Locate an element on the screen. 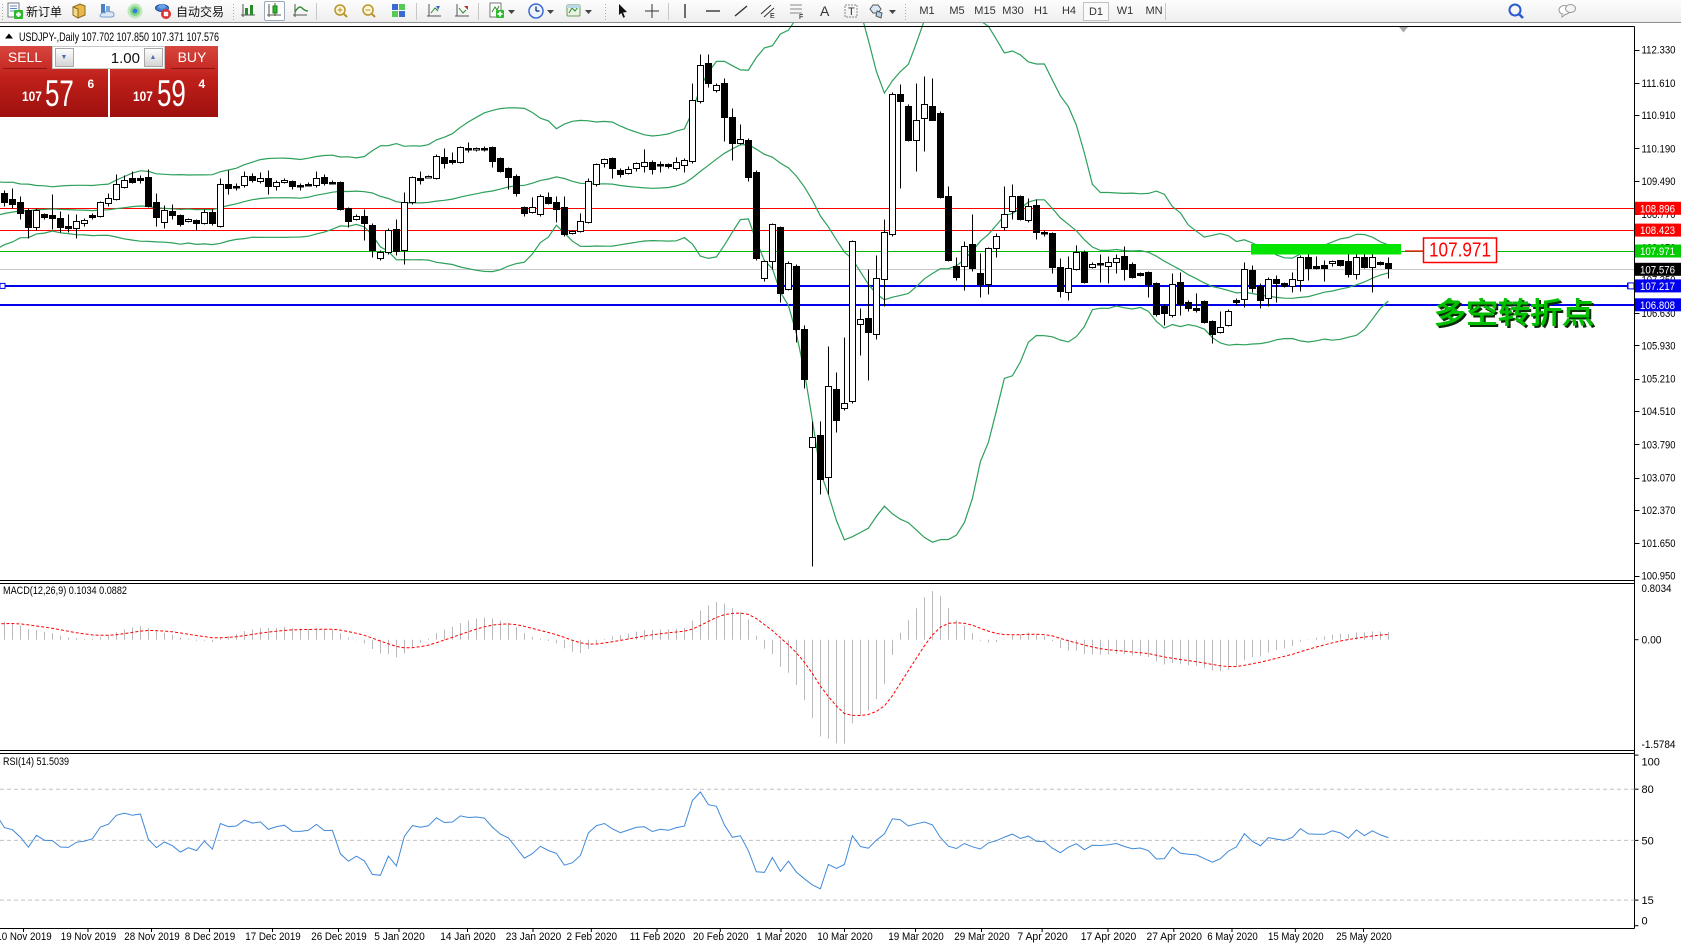 The width and height of the screenshot is (1681, 945). svg-text: -1.5784 is located at coordinates (1659, 745).